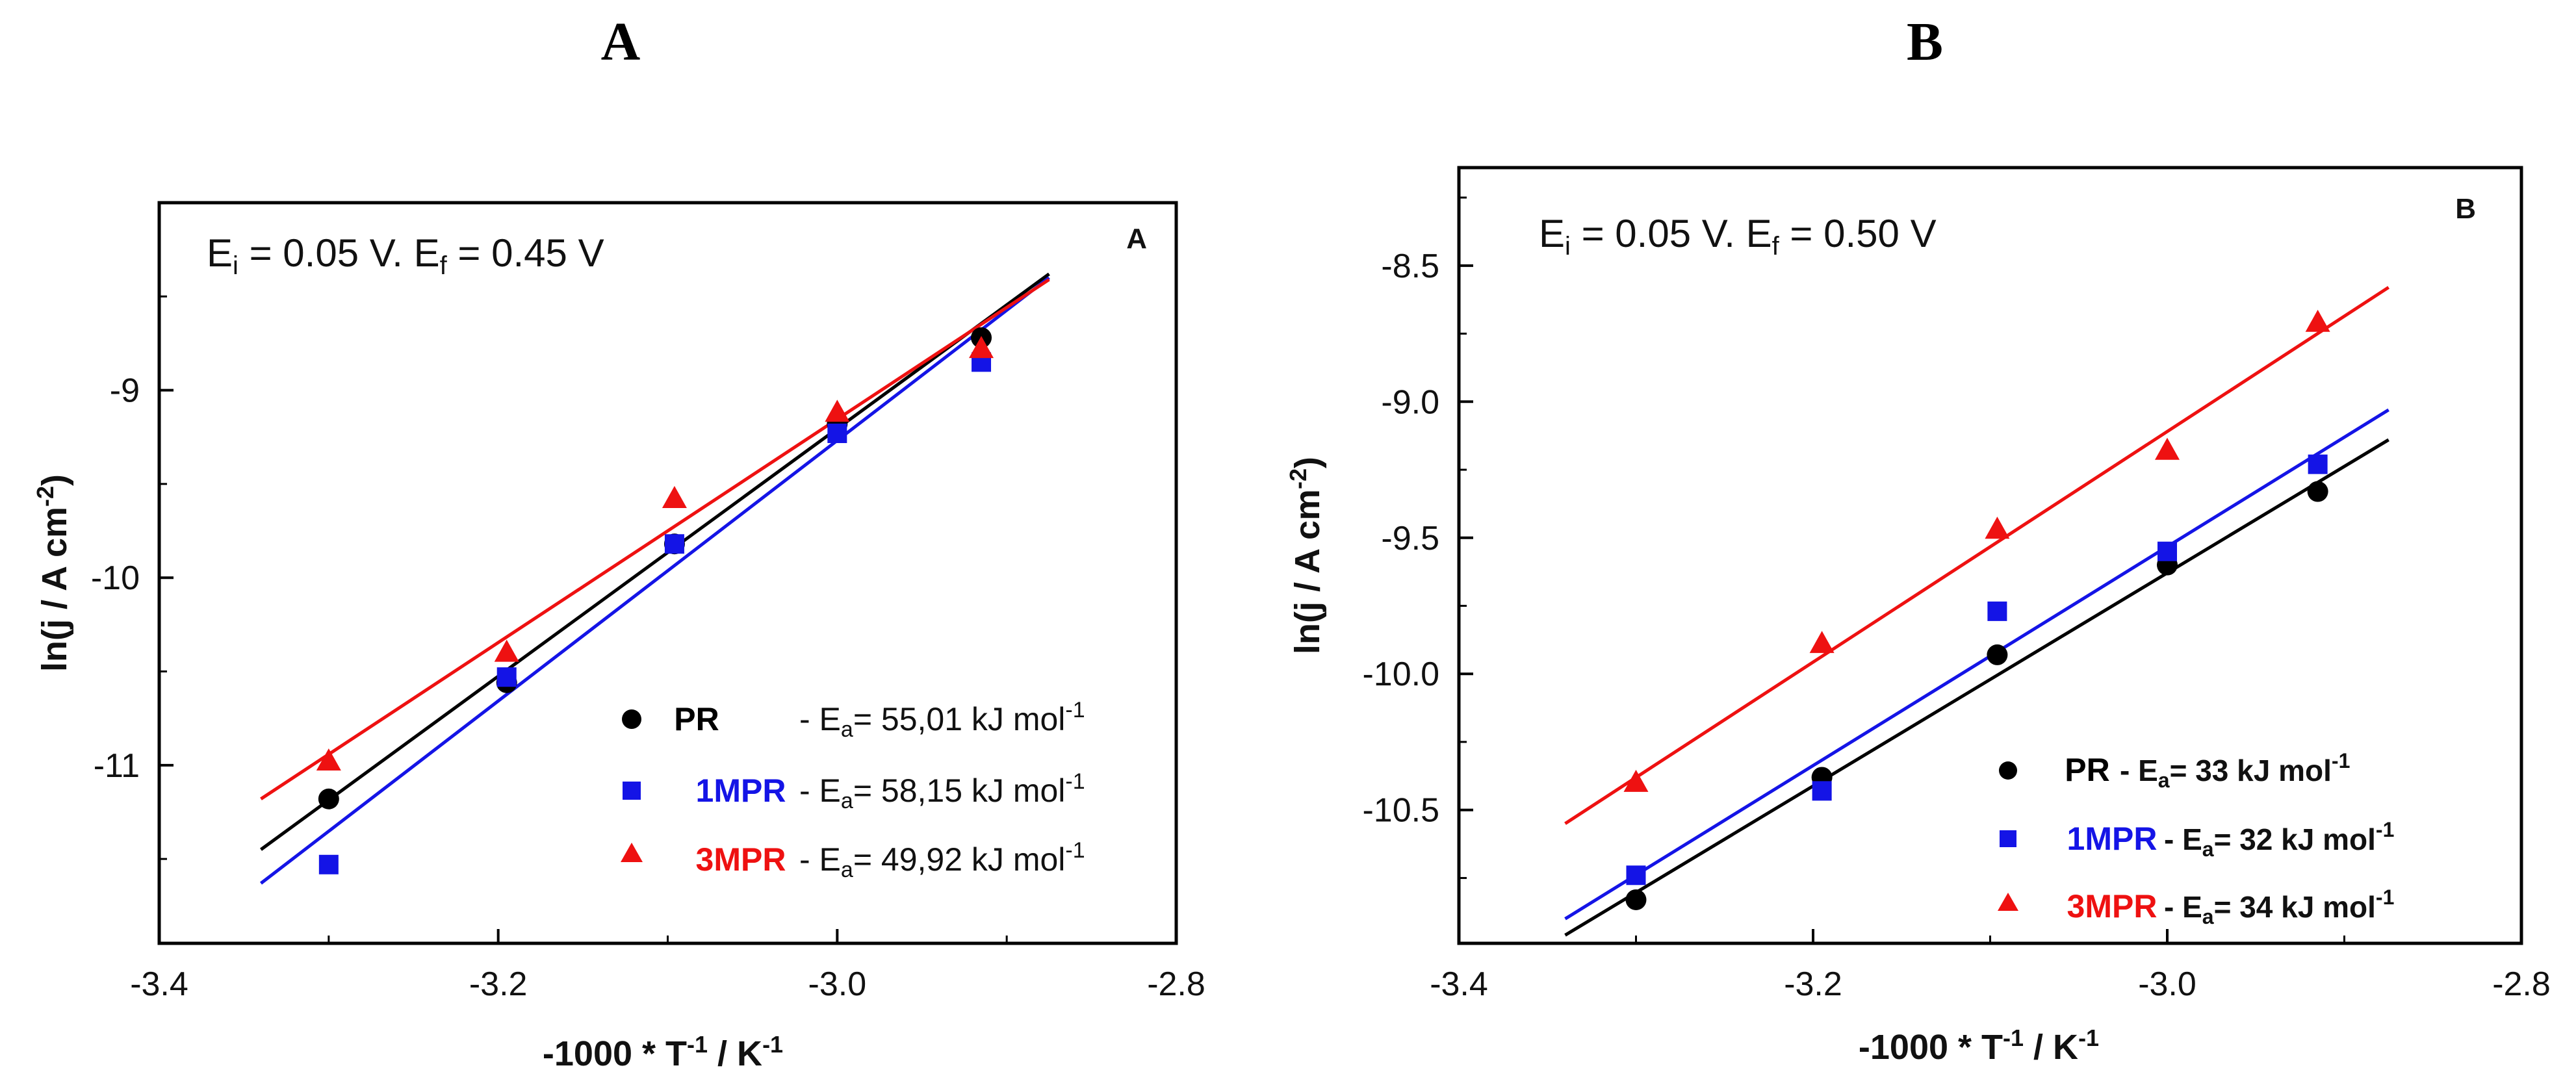  What do you see at coordinates (2465, 209) in the screenshot?
I see `inner-label-b: B` at bounding box center [2465, 209].